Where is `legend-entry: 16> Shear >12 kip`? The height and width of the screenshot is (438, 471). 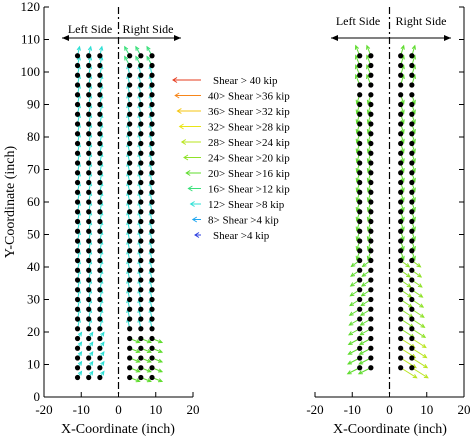
legend-entry: 16> Shear >12 kip is located at coordinates (238, 190).